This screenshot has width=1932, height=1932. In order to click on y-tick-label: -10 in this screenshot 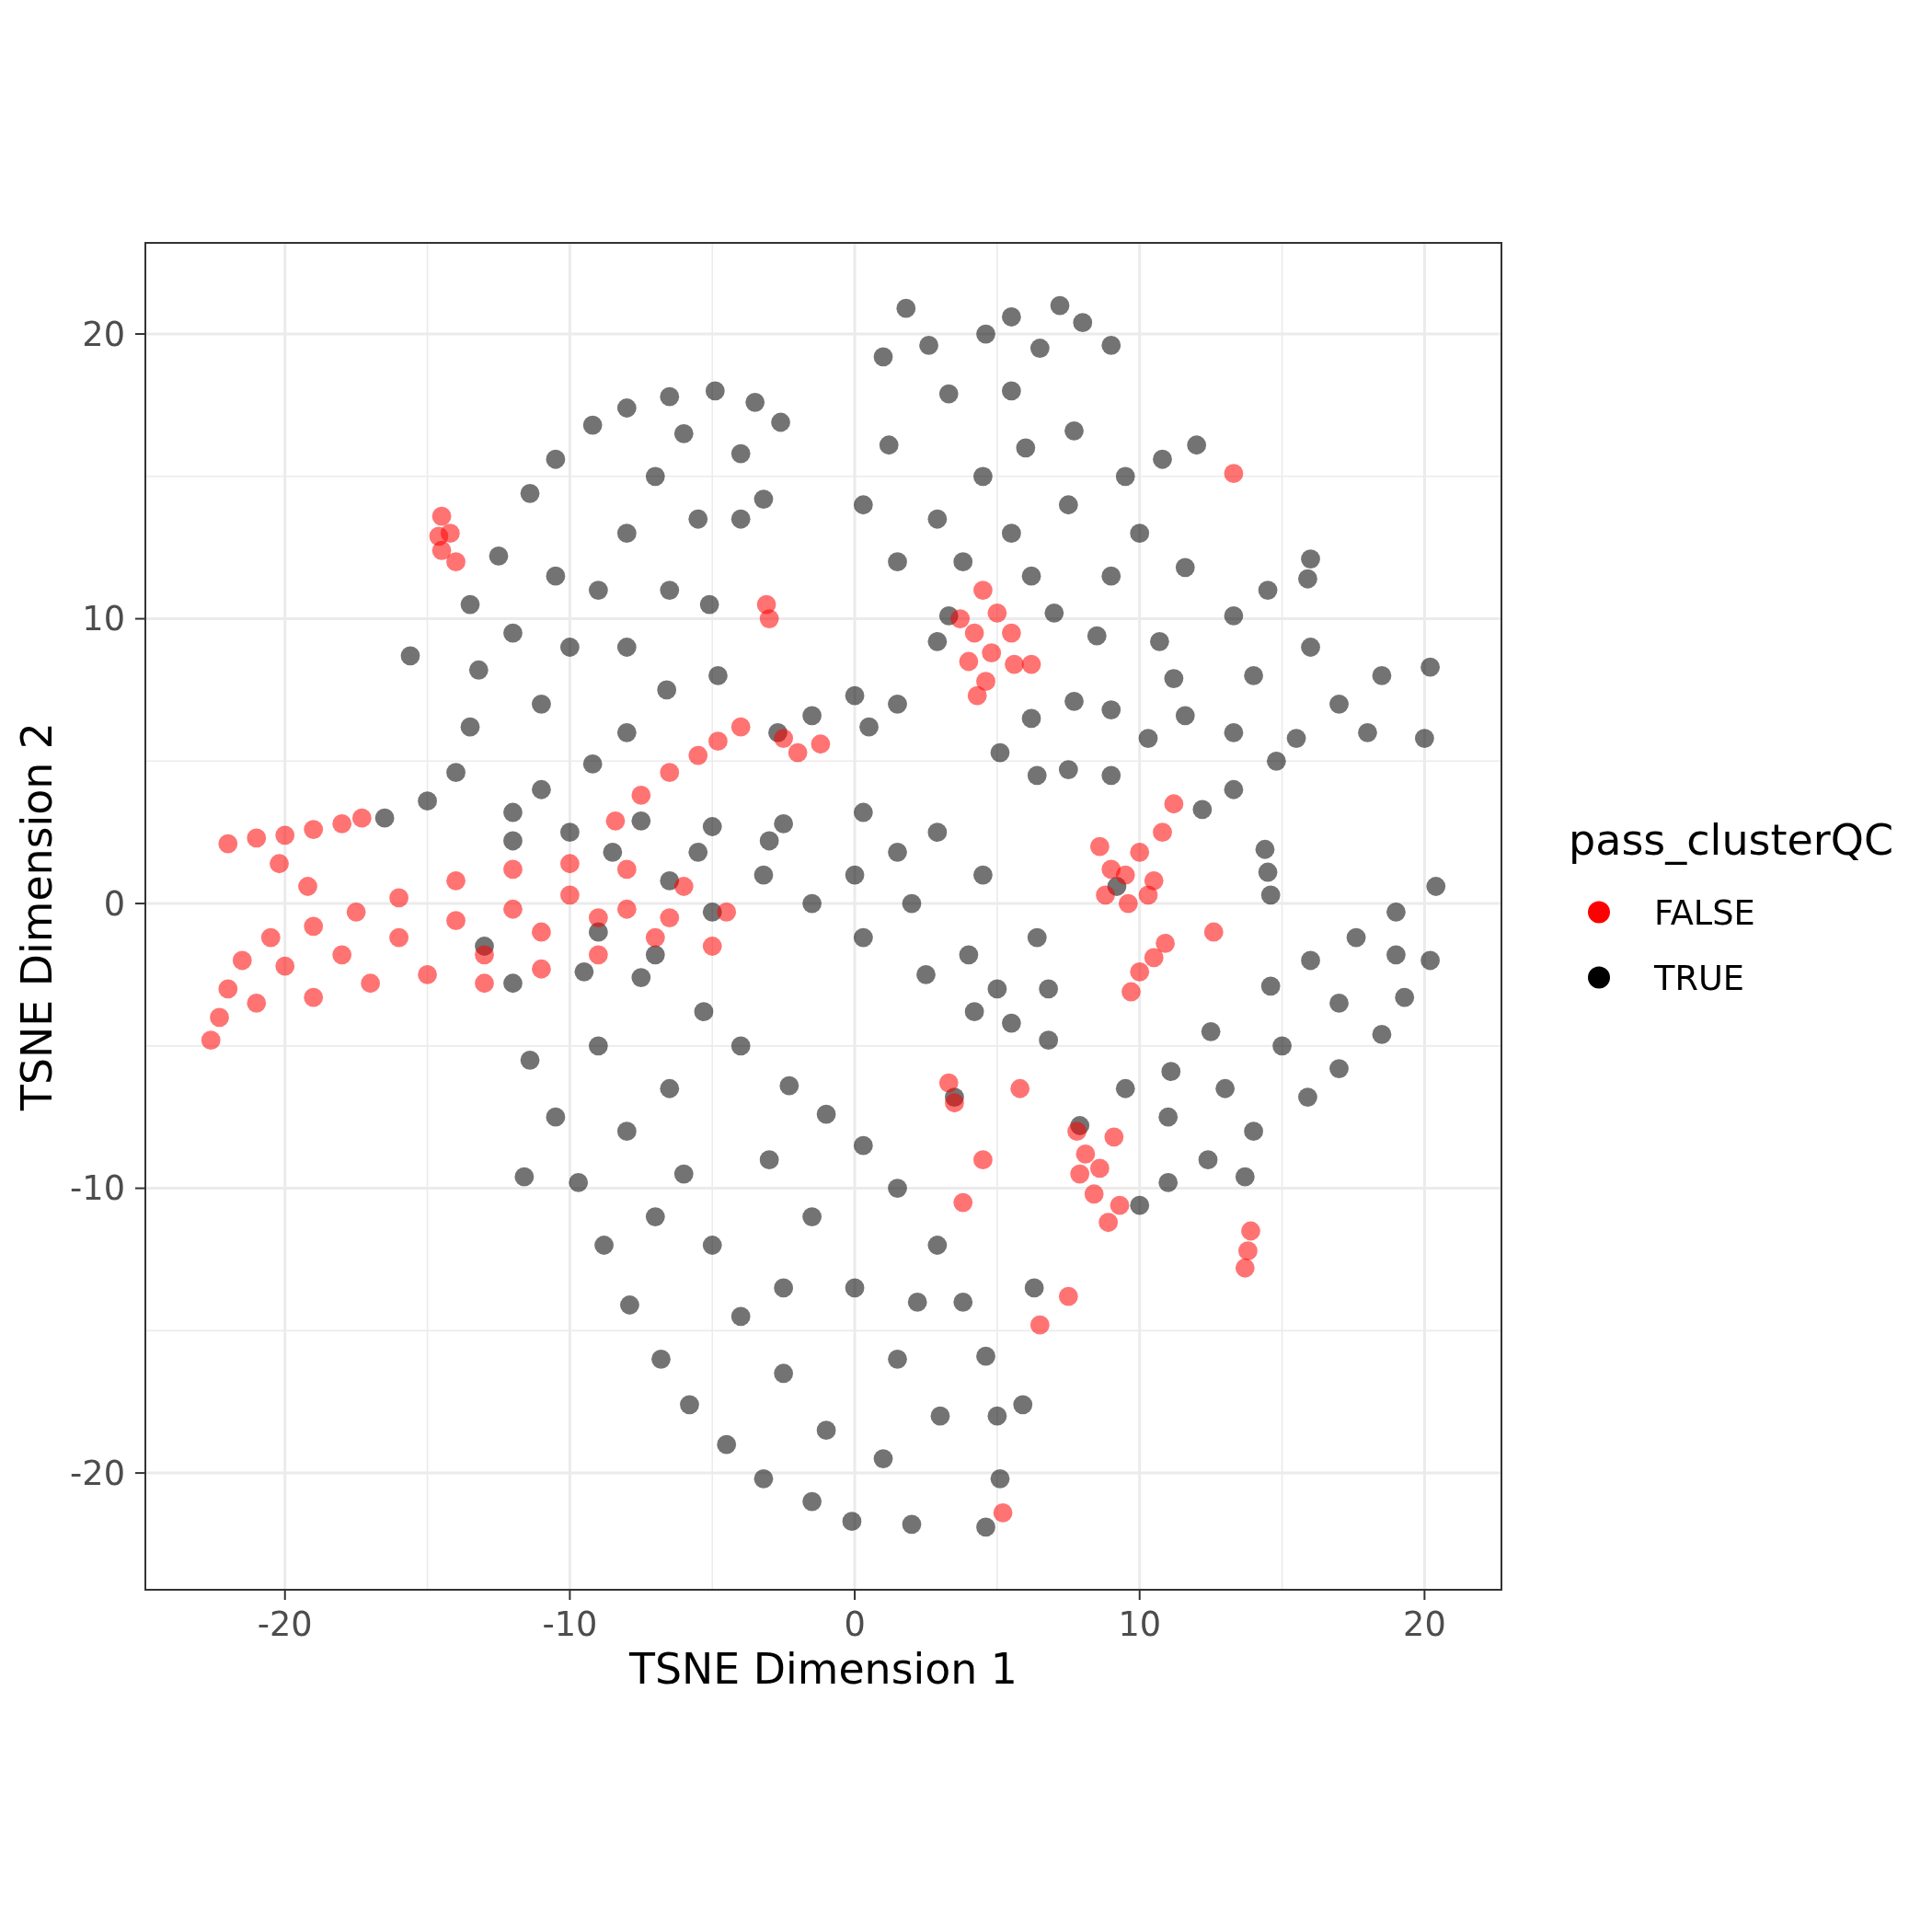, I will do `click(97, 1188)`.